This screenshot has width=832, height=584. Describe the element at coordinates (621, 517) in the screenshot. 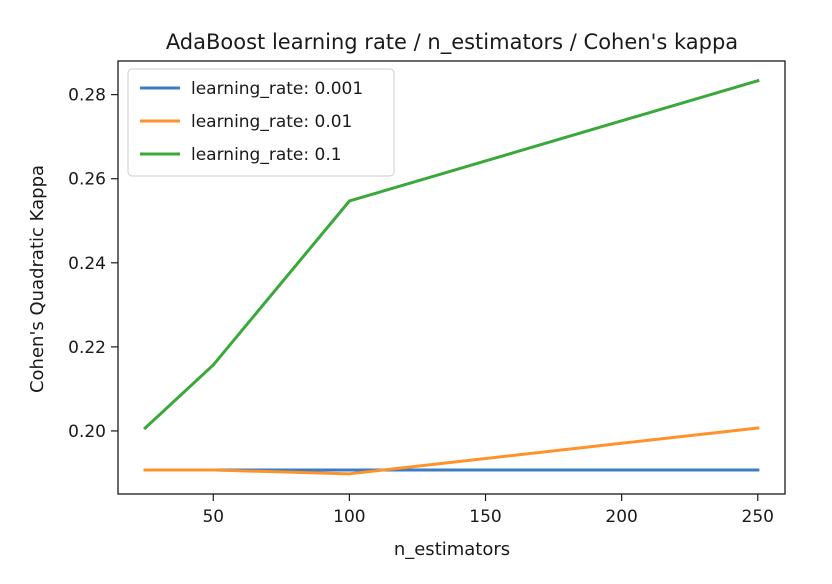

I see `x-tick-label-4: 200` at that location.